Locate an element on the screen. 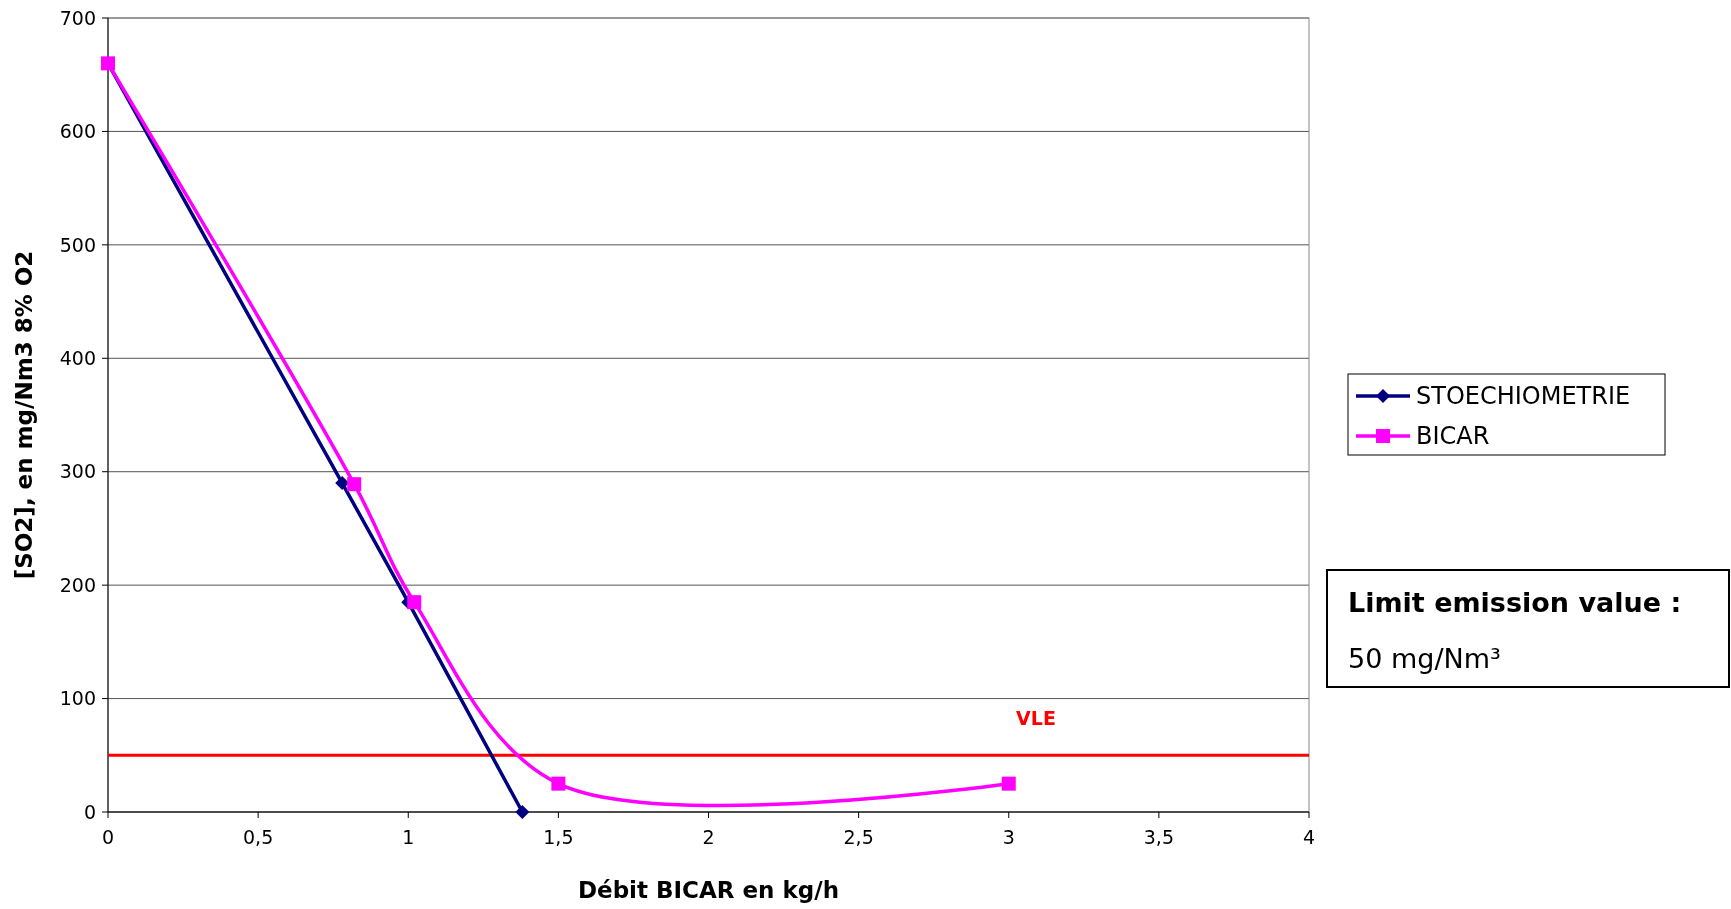 This screenshot has width=1731, height=909. text: Limit emission value : is located at coordinates (1515, 602).